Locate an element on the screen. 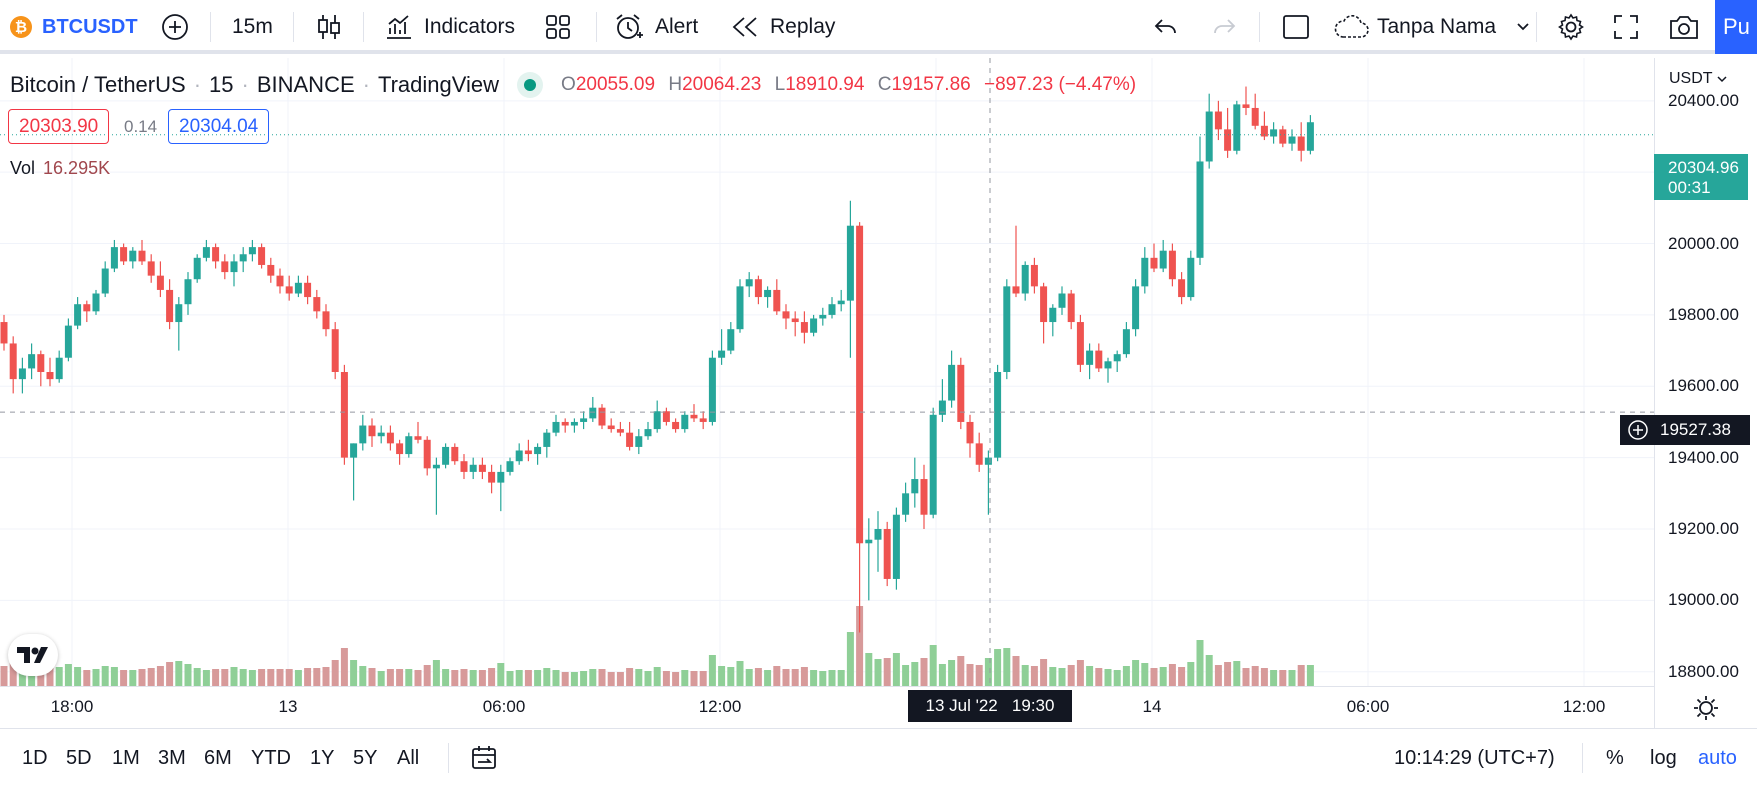 The image size is (1757, 787). plus-circle-icon is located at coordinates (1638, 430).